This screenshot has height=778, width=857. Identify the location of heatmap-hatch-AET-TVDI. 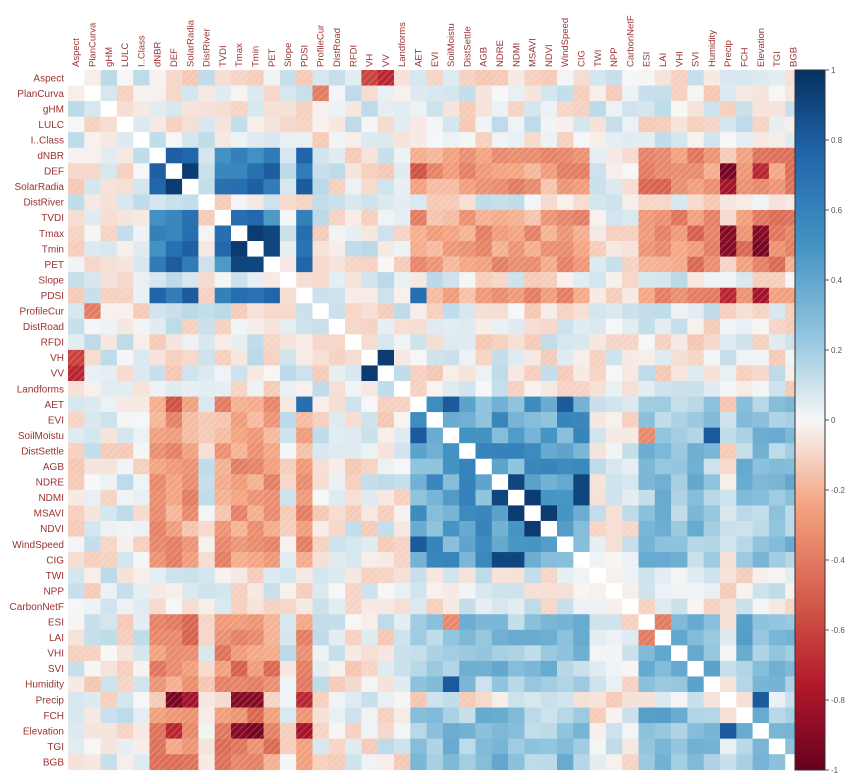
(223, 404).